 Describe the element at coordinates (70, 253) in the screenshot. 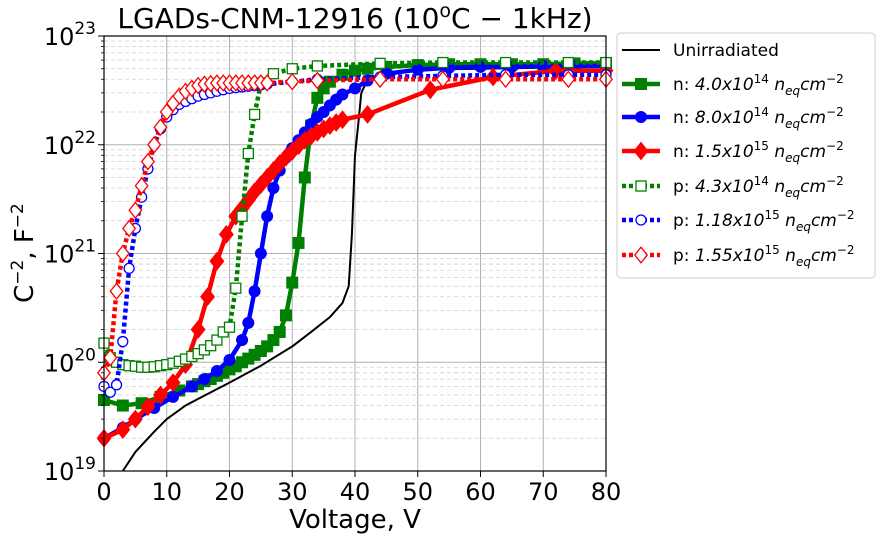

I see `y-tick-label: 1021` at that location.